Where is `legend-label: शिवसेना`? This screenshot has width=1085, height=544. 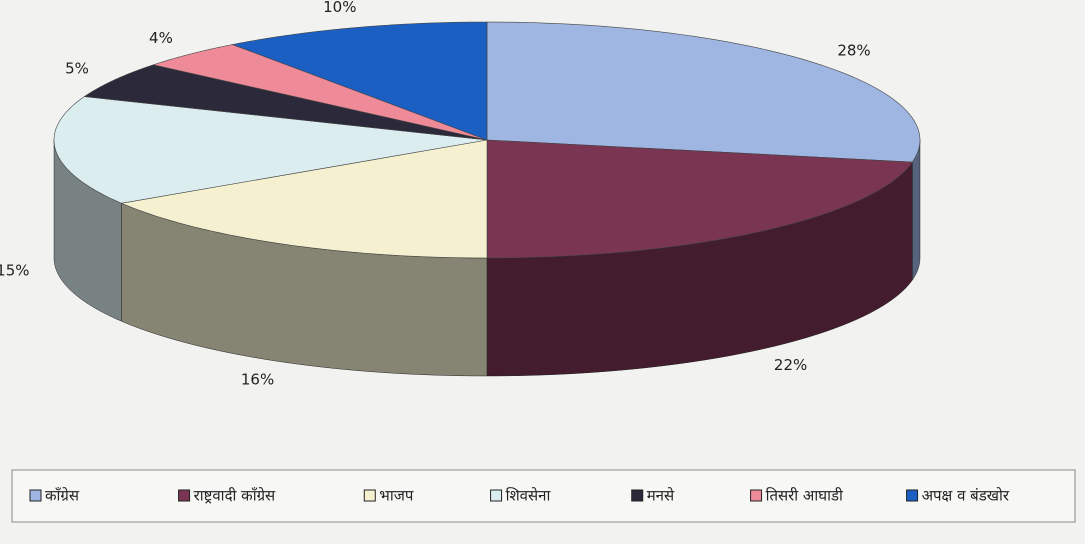
legend-label: शिवसेना is located at coordinates (529, 496).